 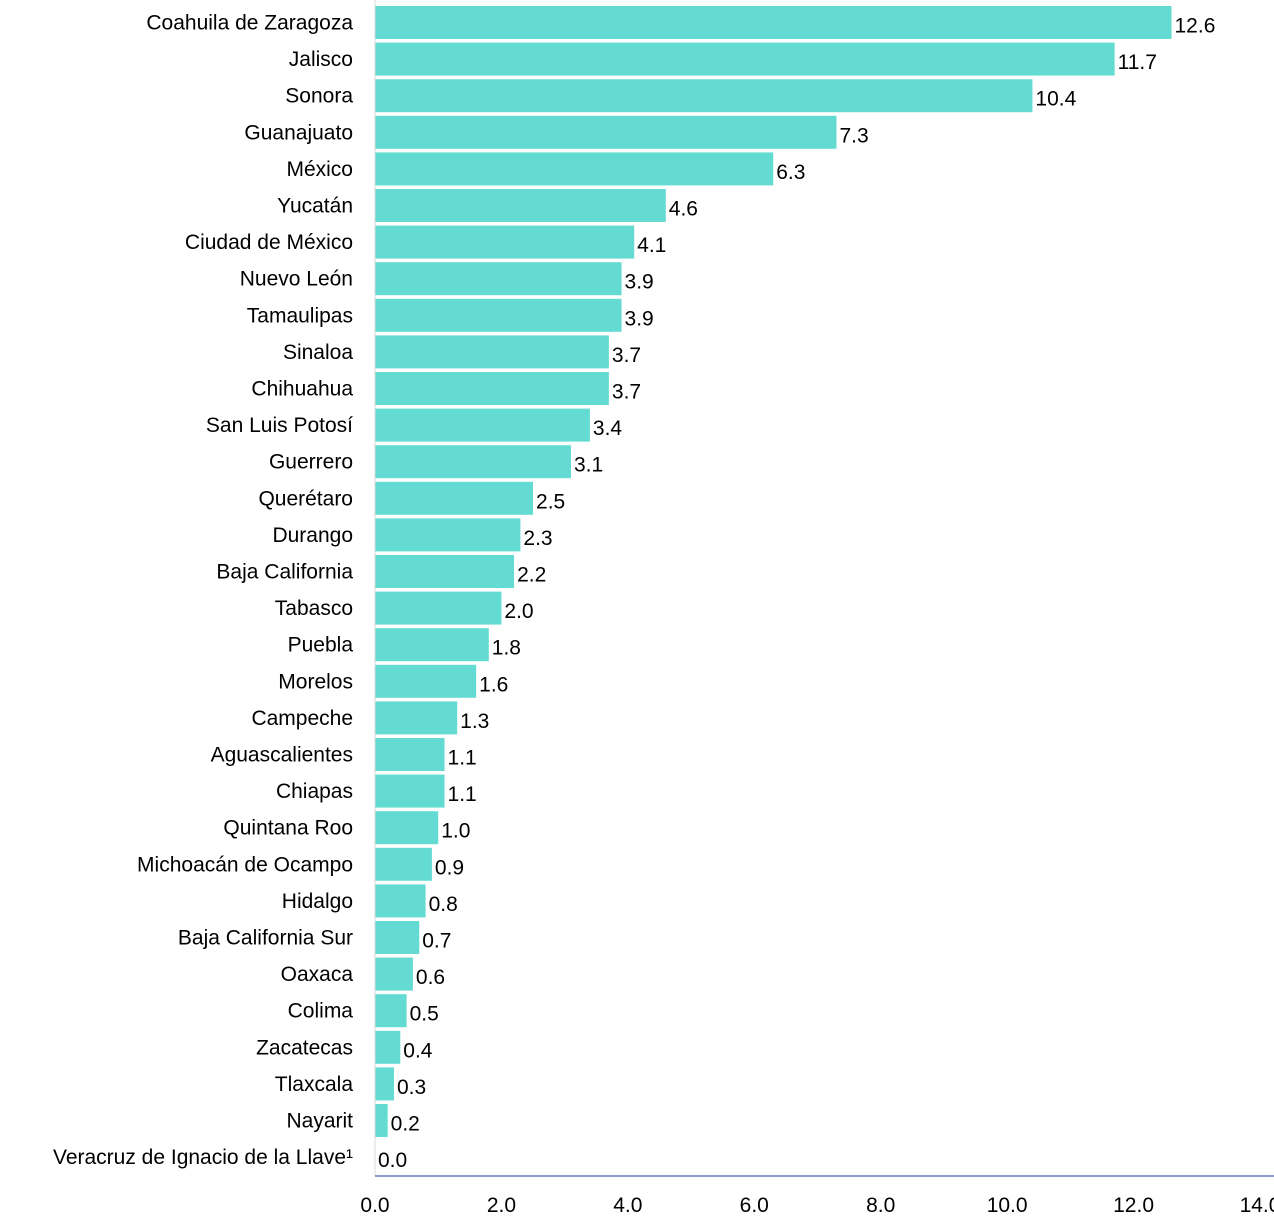 I want to click on x-tick-label: 4.0, so click(x=627, y=1205).